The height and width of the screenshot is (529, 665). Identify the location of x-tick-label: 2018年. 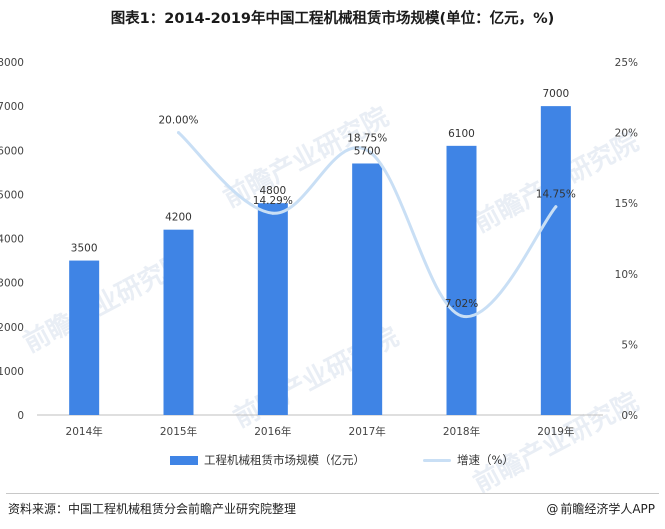
(461, 431).